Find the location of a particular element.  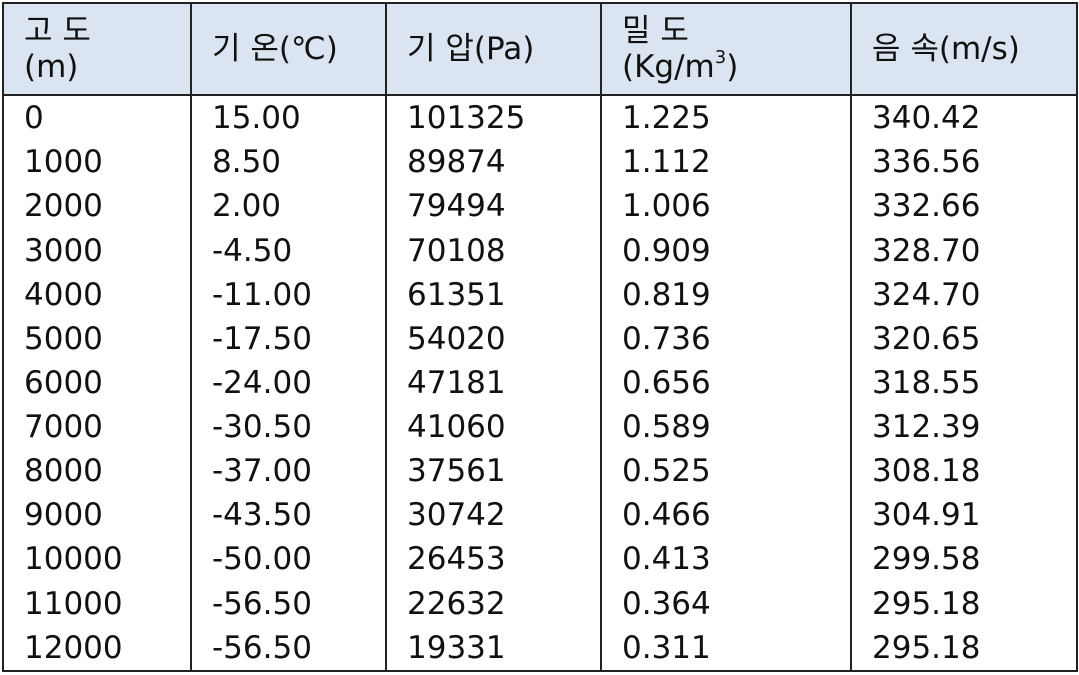

header-row: 고 도 (m) 기 온(℃) 기 압(Pa) 밀 도 (Kg/m3) 음 속(m/s) is located at coordinates (540, 49).